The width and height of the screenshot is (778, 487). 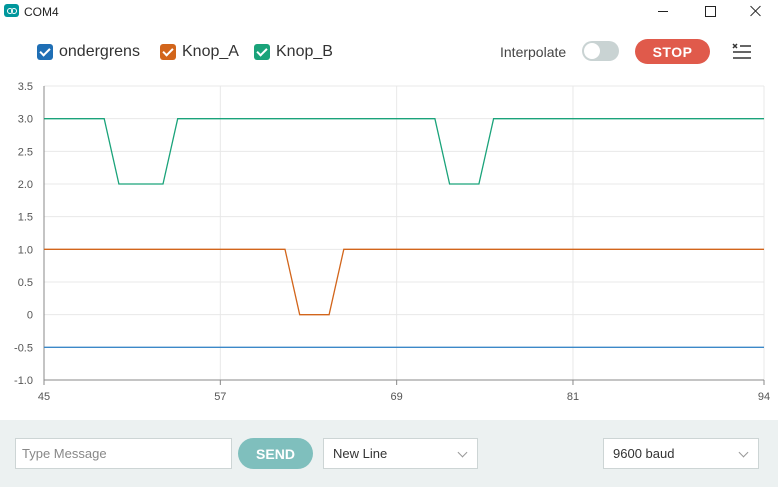 What do you see at coordinates (30, 316) in the screenshot?
I see `y-tick-label: 0` at bounding box center [30, 316].